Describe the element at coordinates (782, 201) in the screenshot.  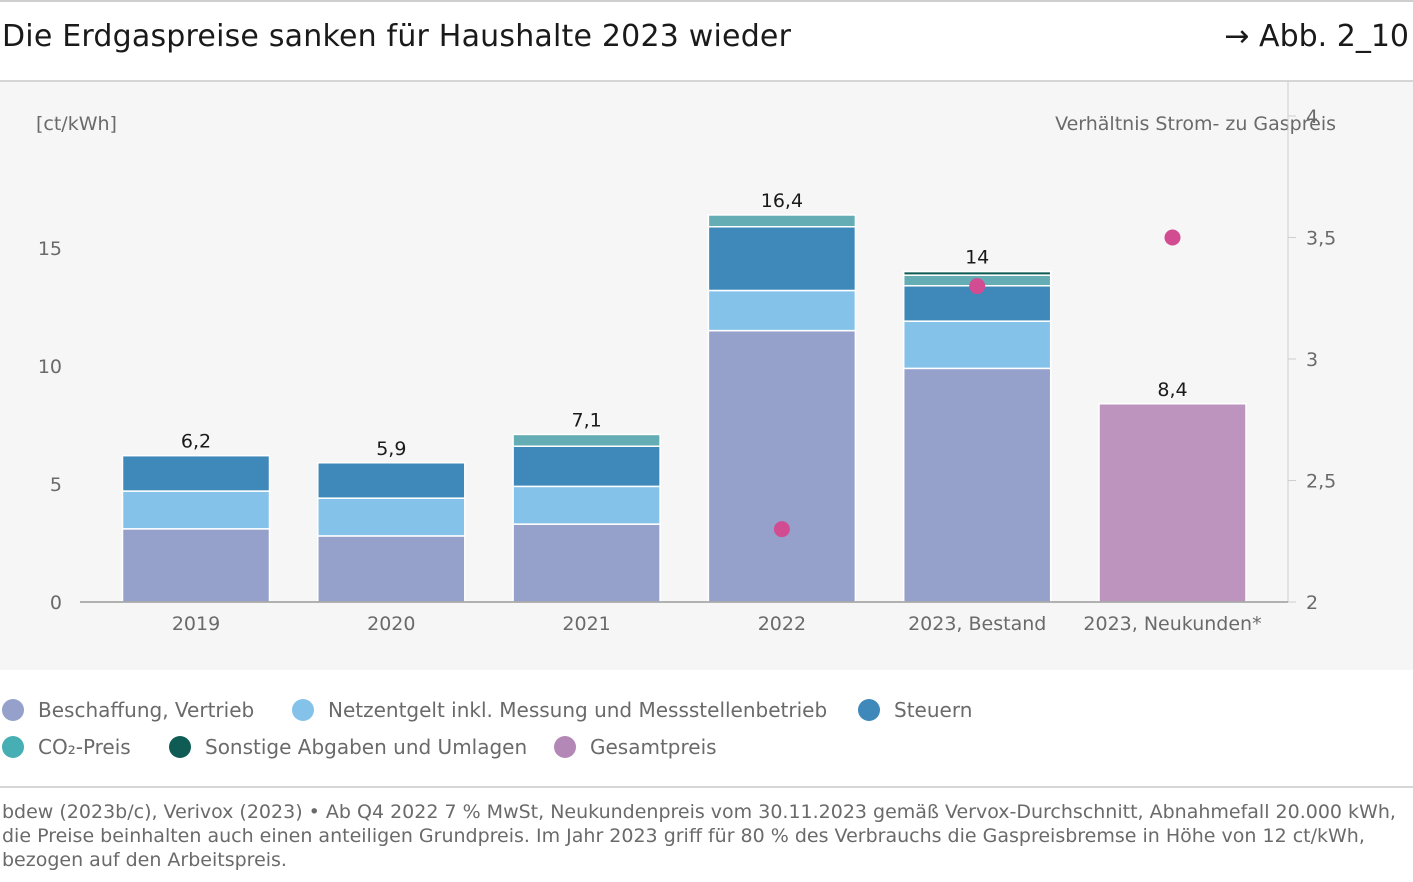
I see `total-label: 16,4` at that location.